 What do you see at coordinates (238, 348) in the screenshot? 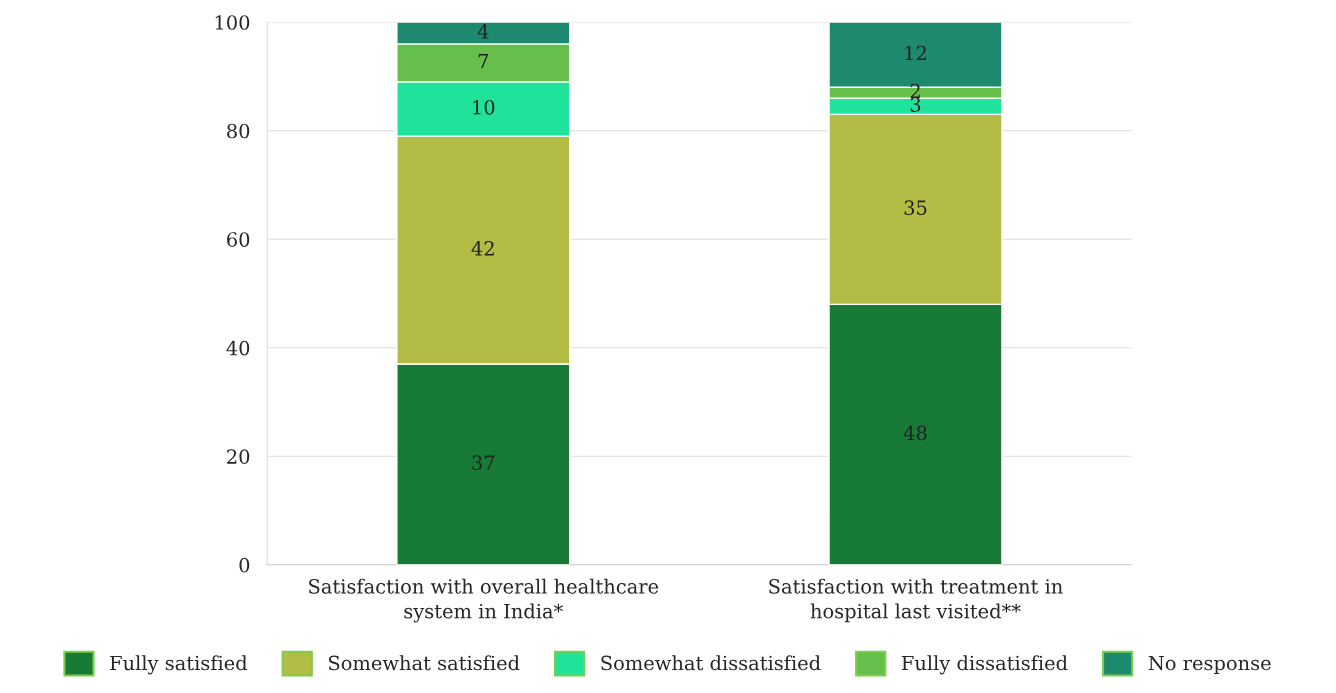
I see `y-tick-label: 40` at bounding box center [238, 348].